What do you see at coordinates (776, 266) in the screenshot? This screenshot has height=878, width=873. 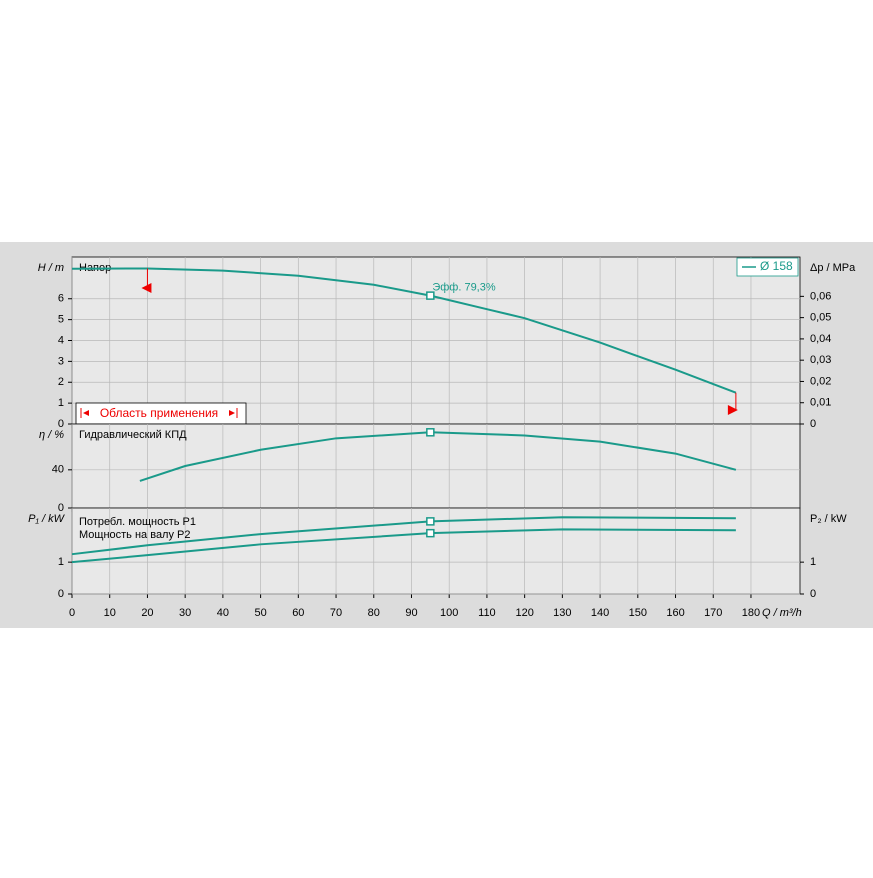 I see `legend-label: Ø 158` at bounding box center [776, 266].